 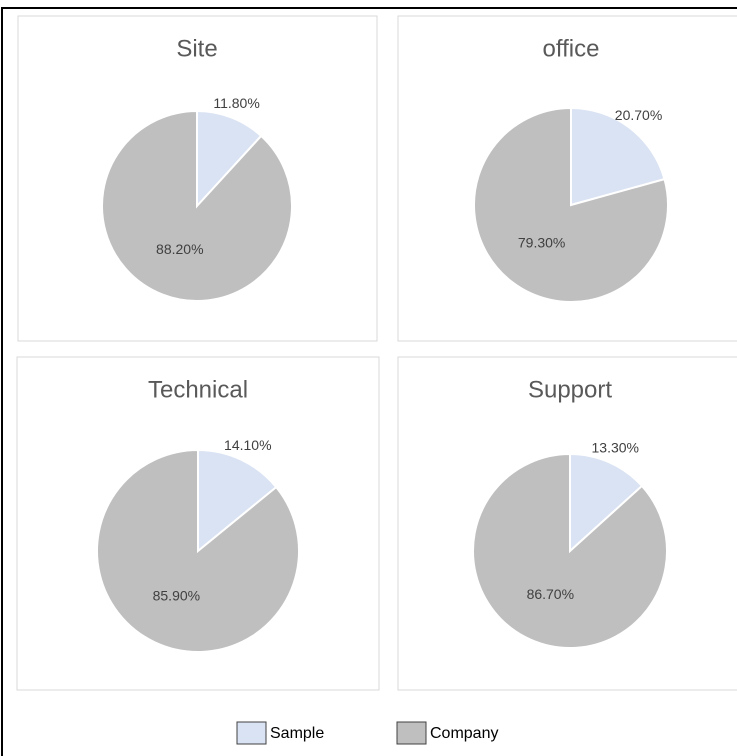 What do you see at coordinates (176, 595) in the screenshot?
I see `data-label: 85.90%` at bounding box center [176, 595].